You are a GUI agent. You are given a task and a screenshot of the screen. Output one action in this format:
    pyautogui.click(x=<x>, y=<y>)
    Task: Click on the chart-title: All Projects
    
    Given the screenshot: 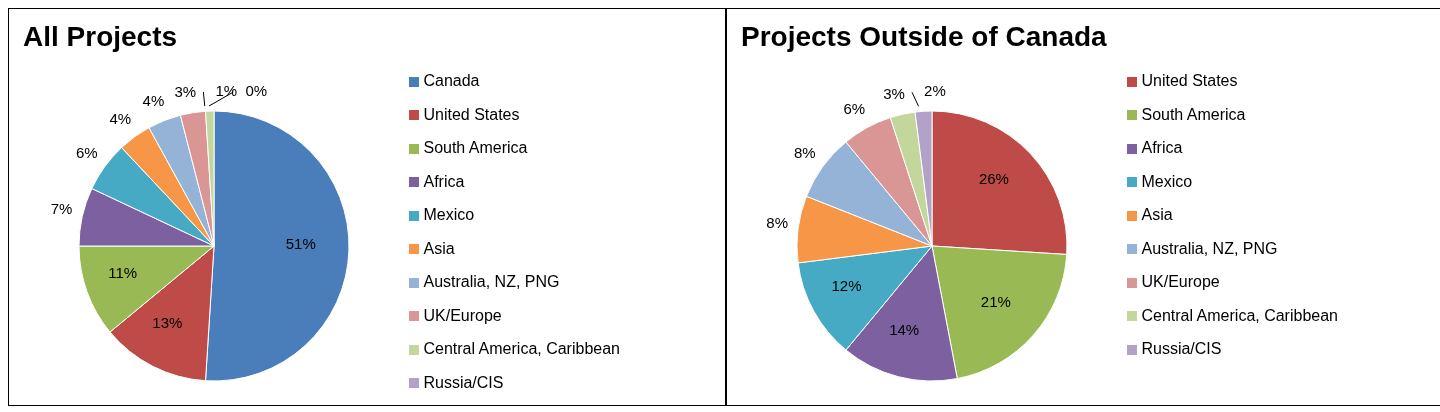 What is the action you would take?
    pyautogui.click(x=100, y=37)
    